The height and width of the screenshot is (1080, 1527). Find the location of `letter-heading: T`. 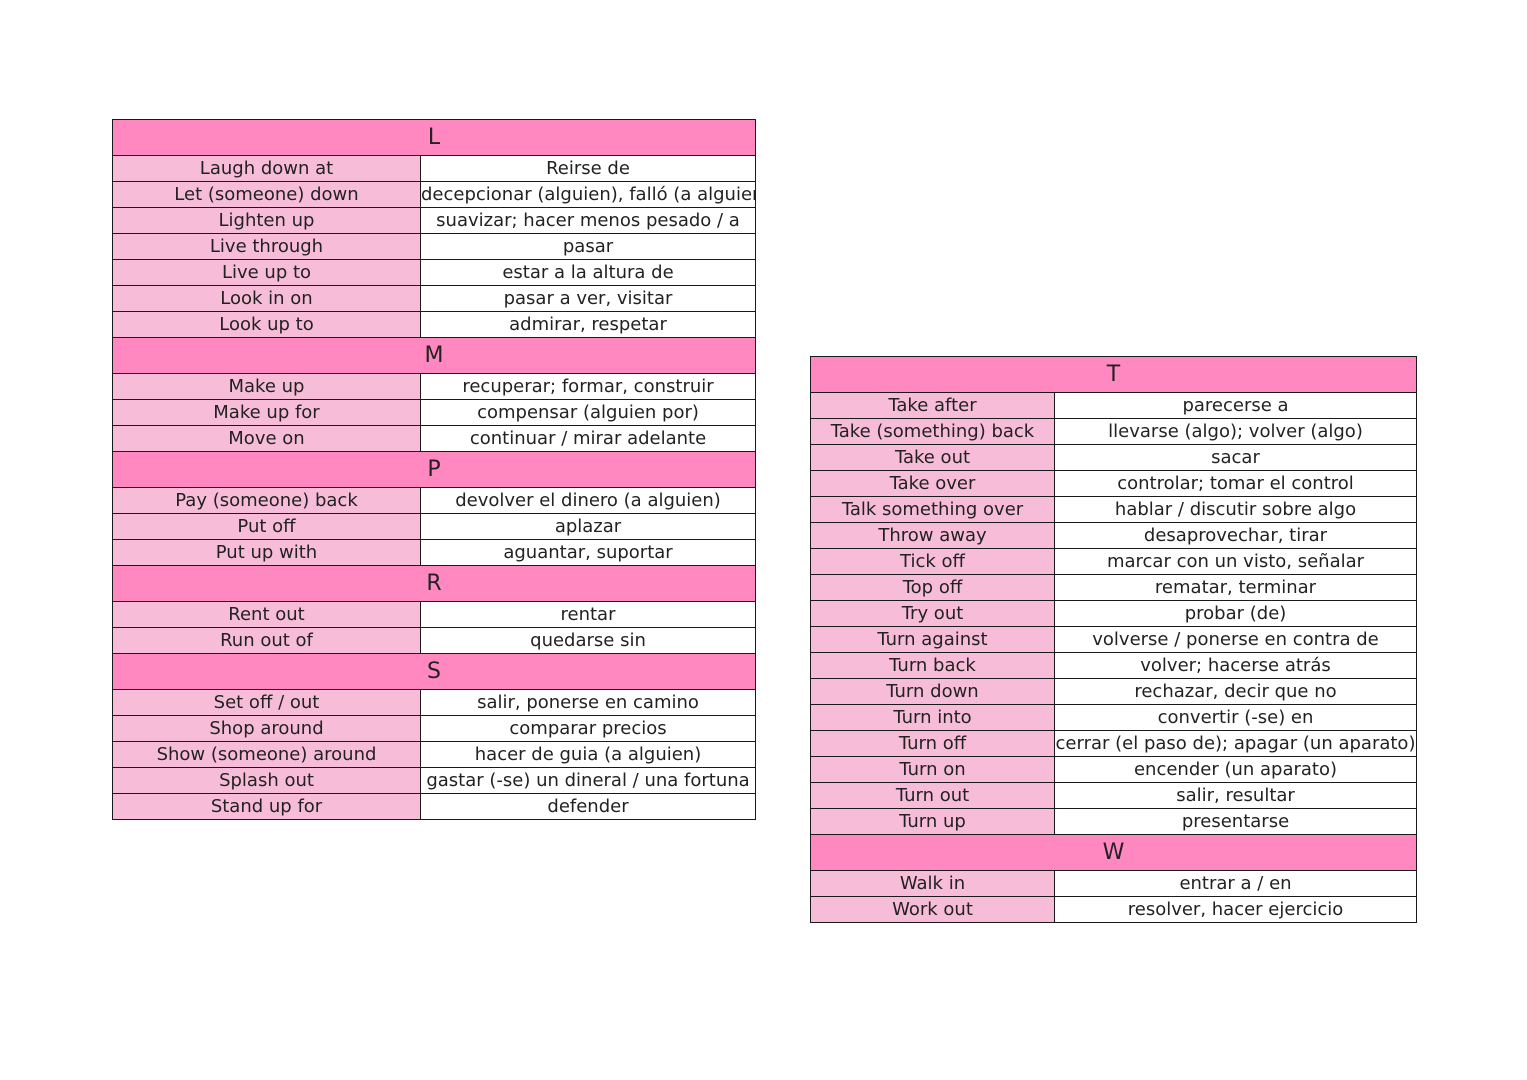

letter-heading: T is located at coordinates (1113, 374).